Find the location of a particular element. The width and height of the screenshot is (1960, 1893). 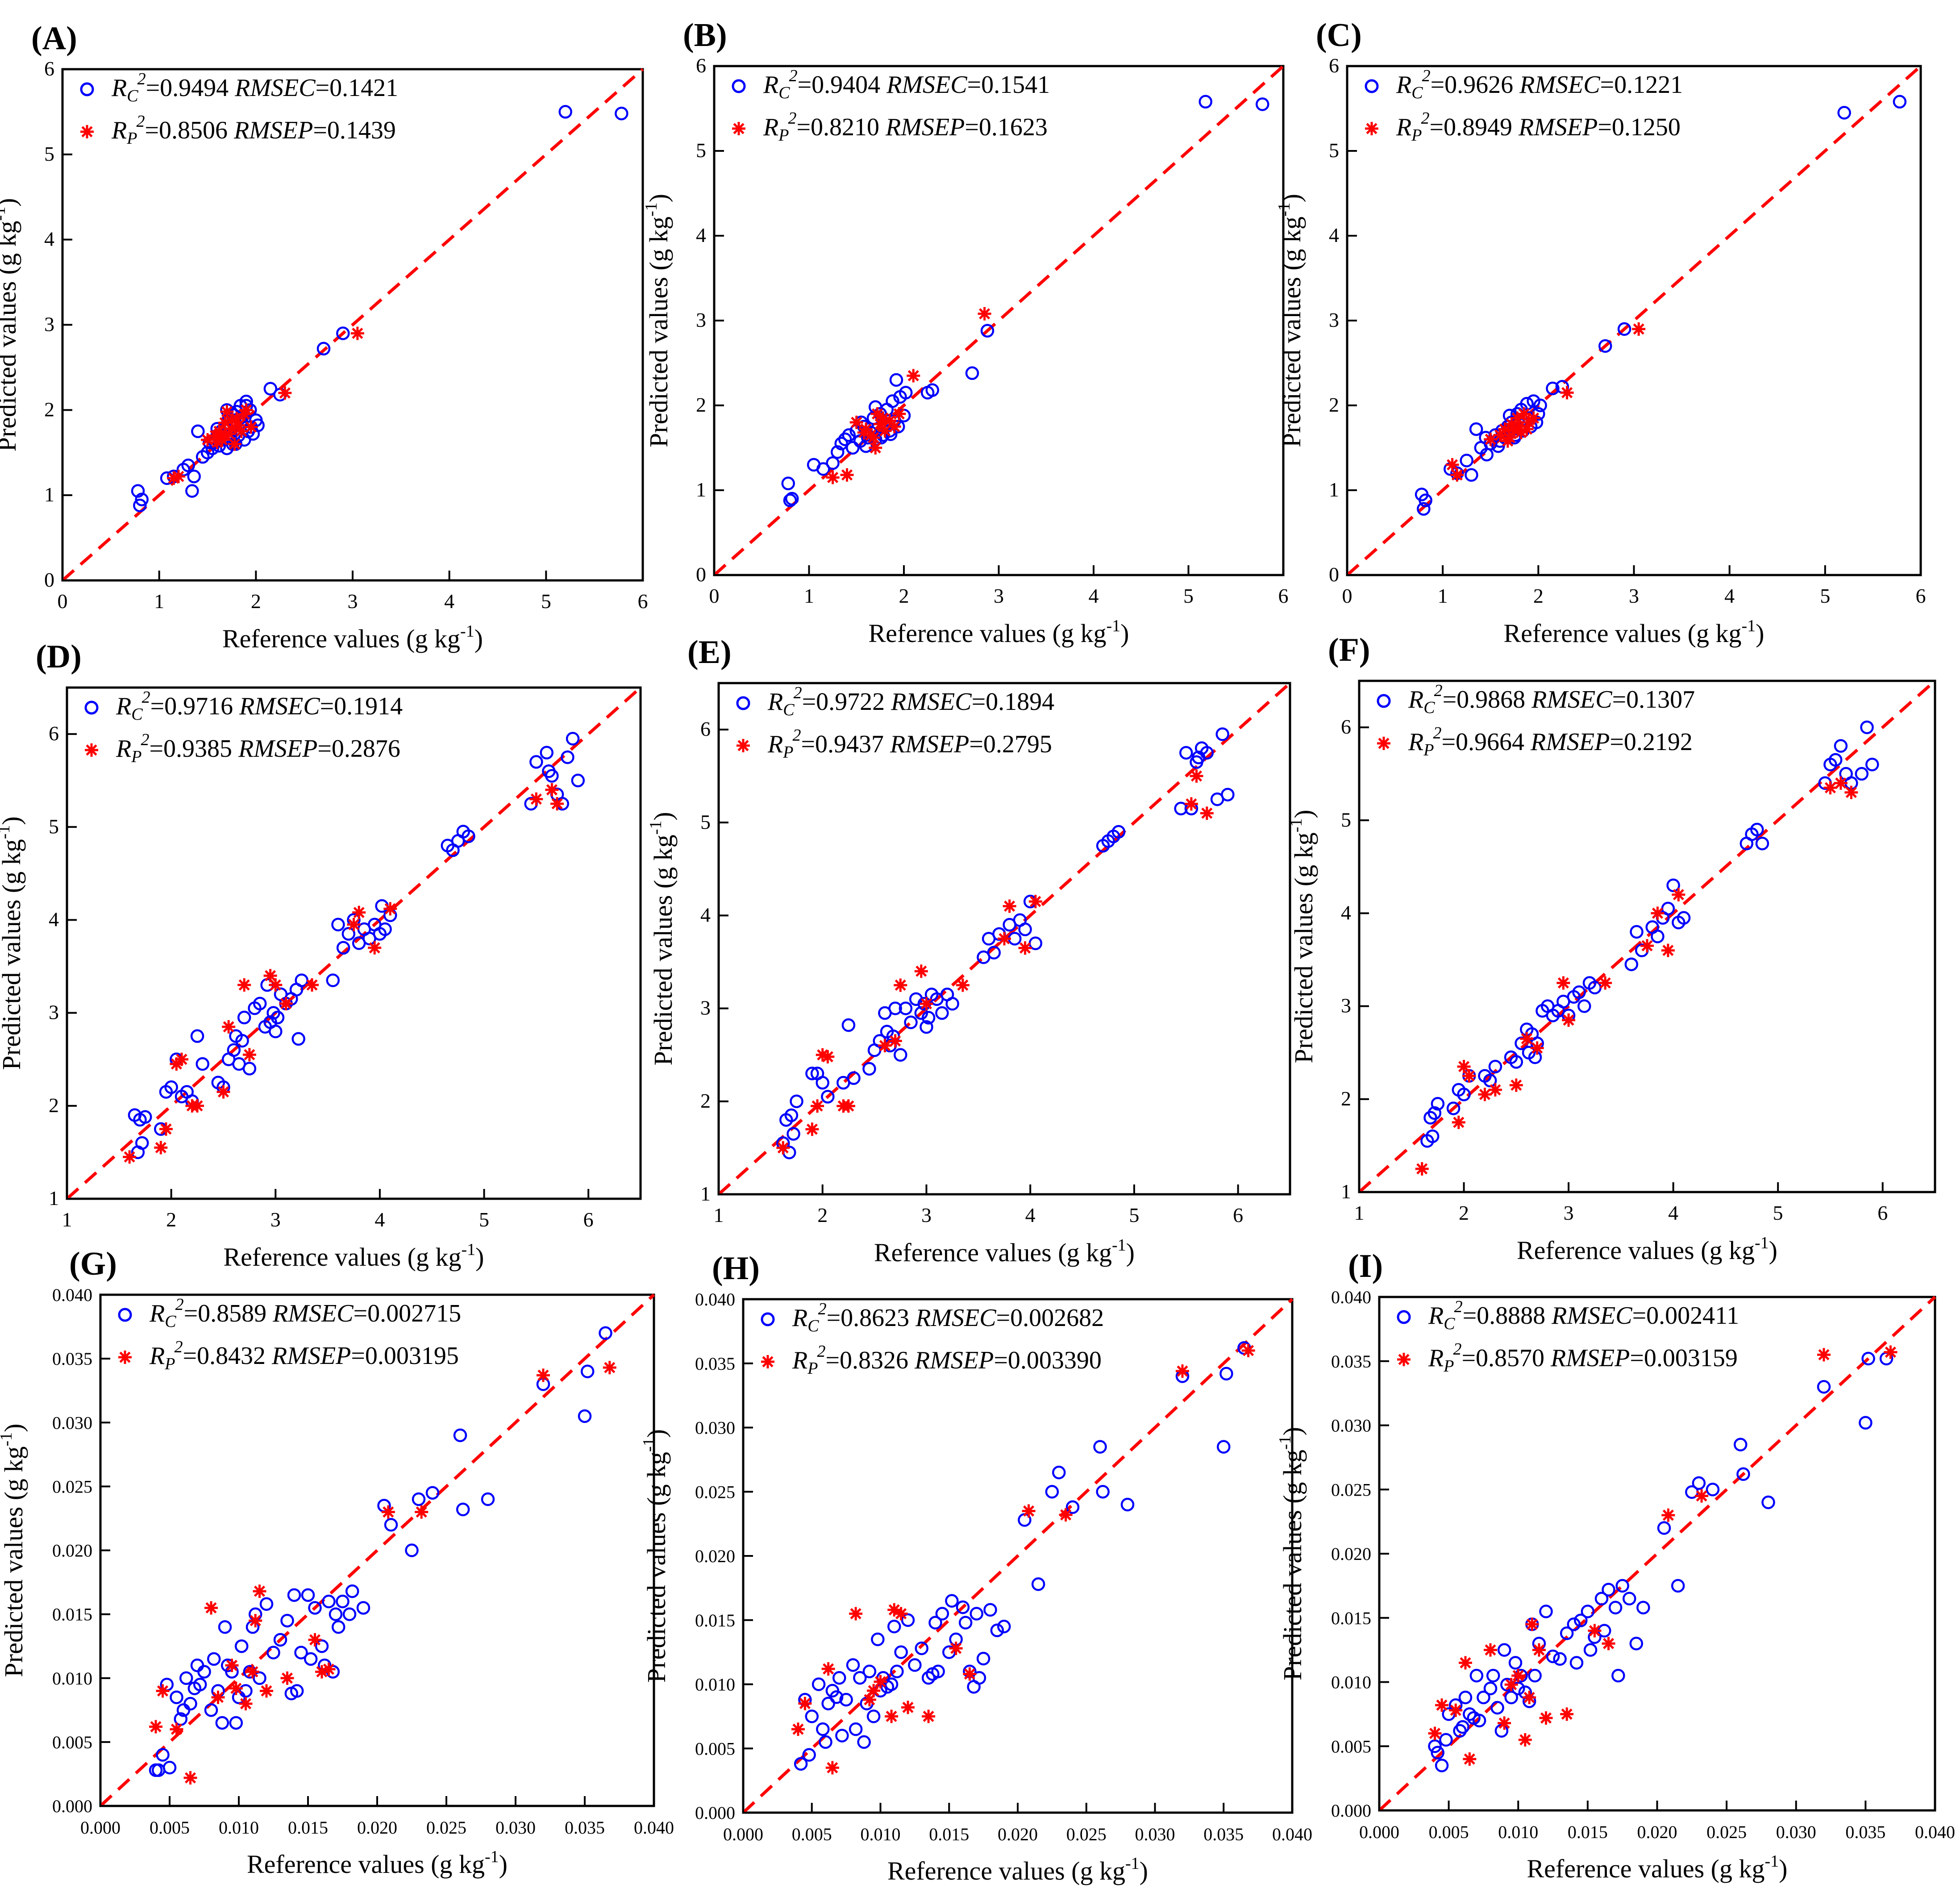

legend-prediction-text: RP2=0.8570 RMSEP=0.003159 is located at coordinates (1583, 1358).